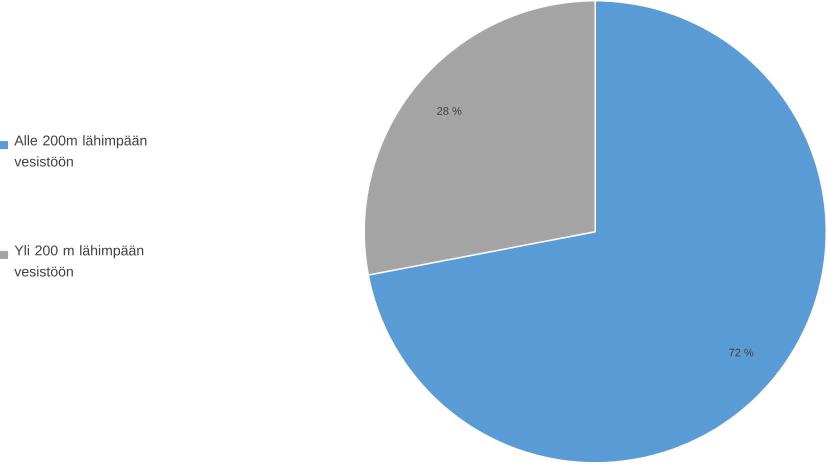 The width and height of the screenshot is (827, 464). Describe the element at coordinates (741, 352) in the screenshot. I see `data-label: 72 %` at that location.